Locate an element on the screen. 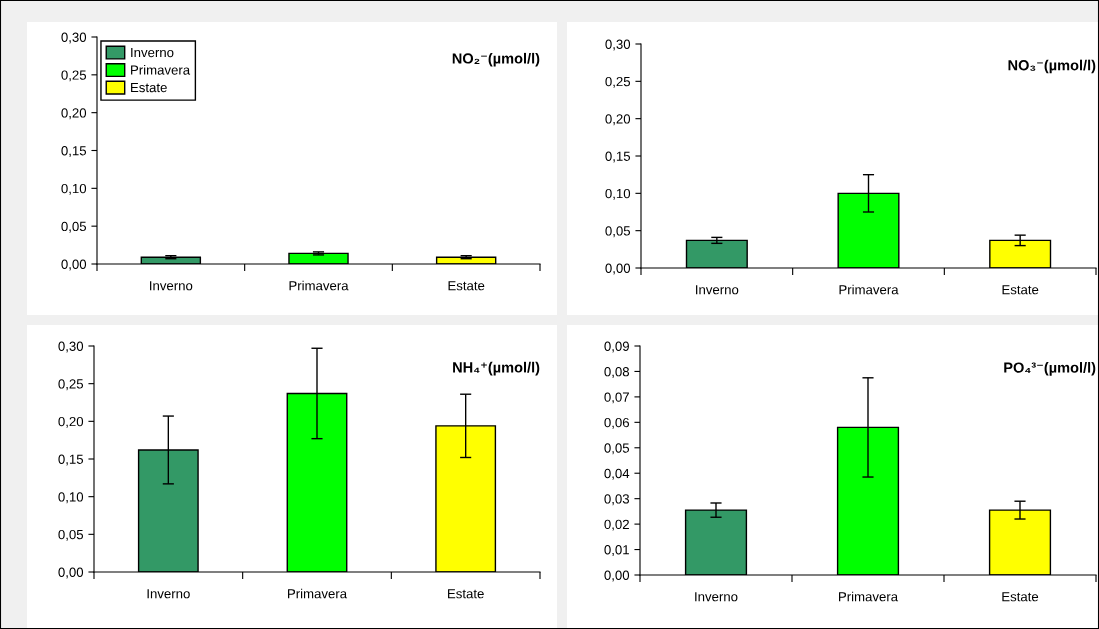 Image resolution: width=1099 pixels, height=629 pixels. y-tick-label: 0,04 is located at coordinates (617, 474).